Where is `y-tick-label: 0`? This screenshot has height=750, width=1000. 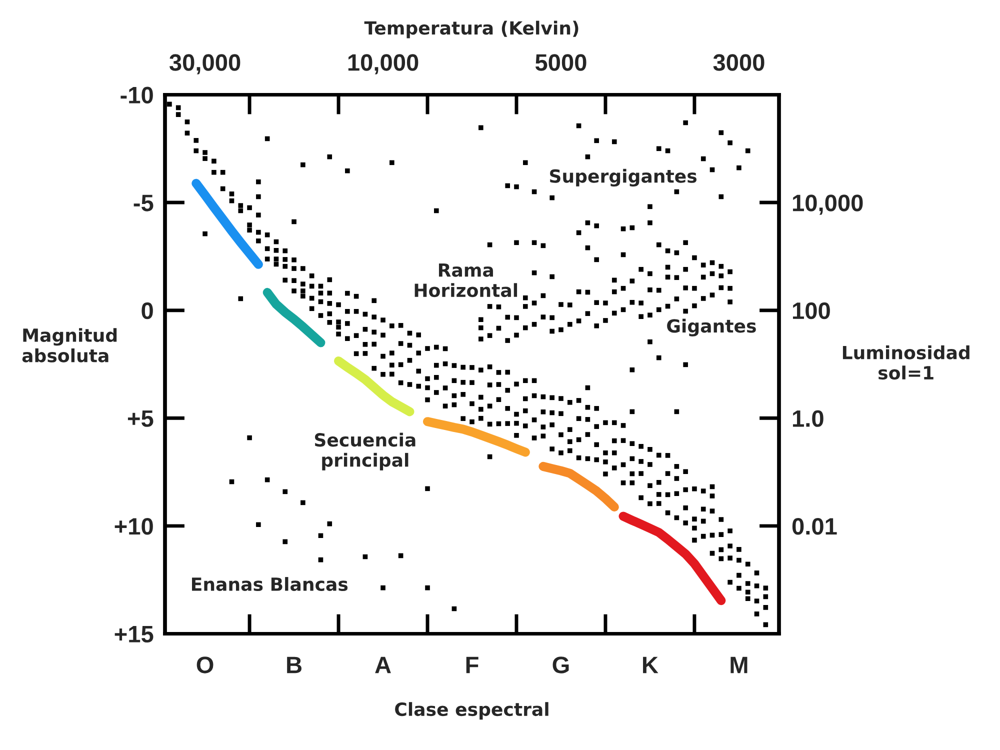 y-tick-label: 0 is located at coordinates (147, 311).